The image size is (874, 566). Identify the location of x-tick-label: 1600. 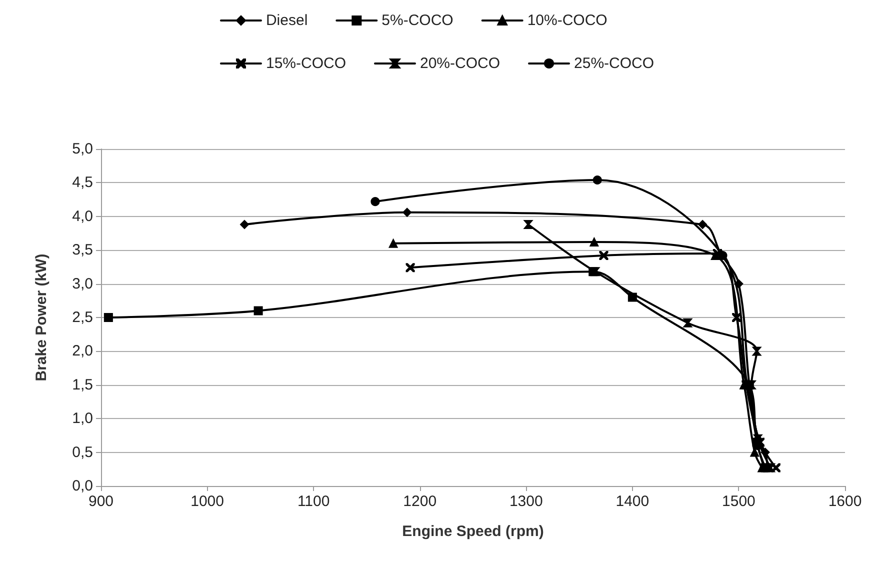
(845, 501).